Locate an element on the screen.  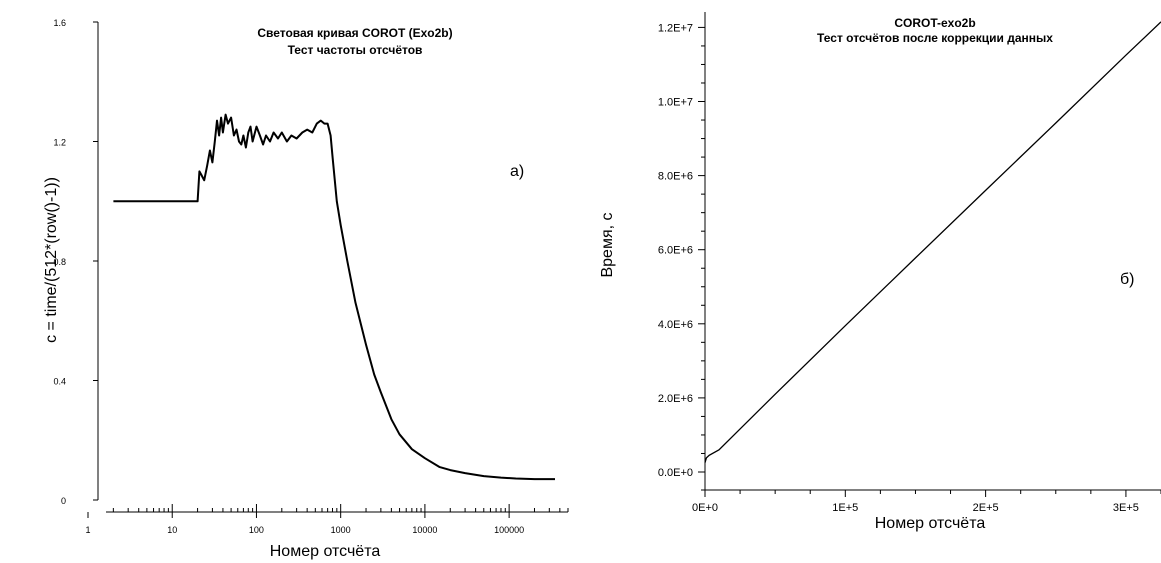
chart-right-y-tick-label: 6.0E+6 is located at coordinates (675, 251).